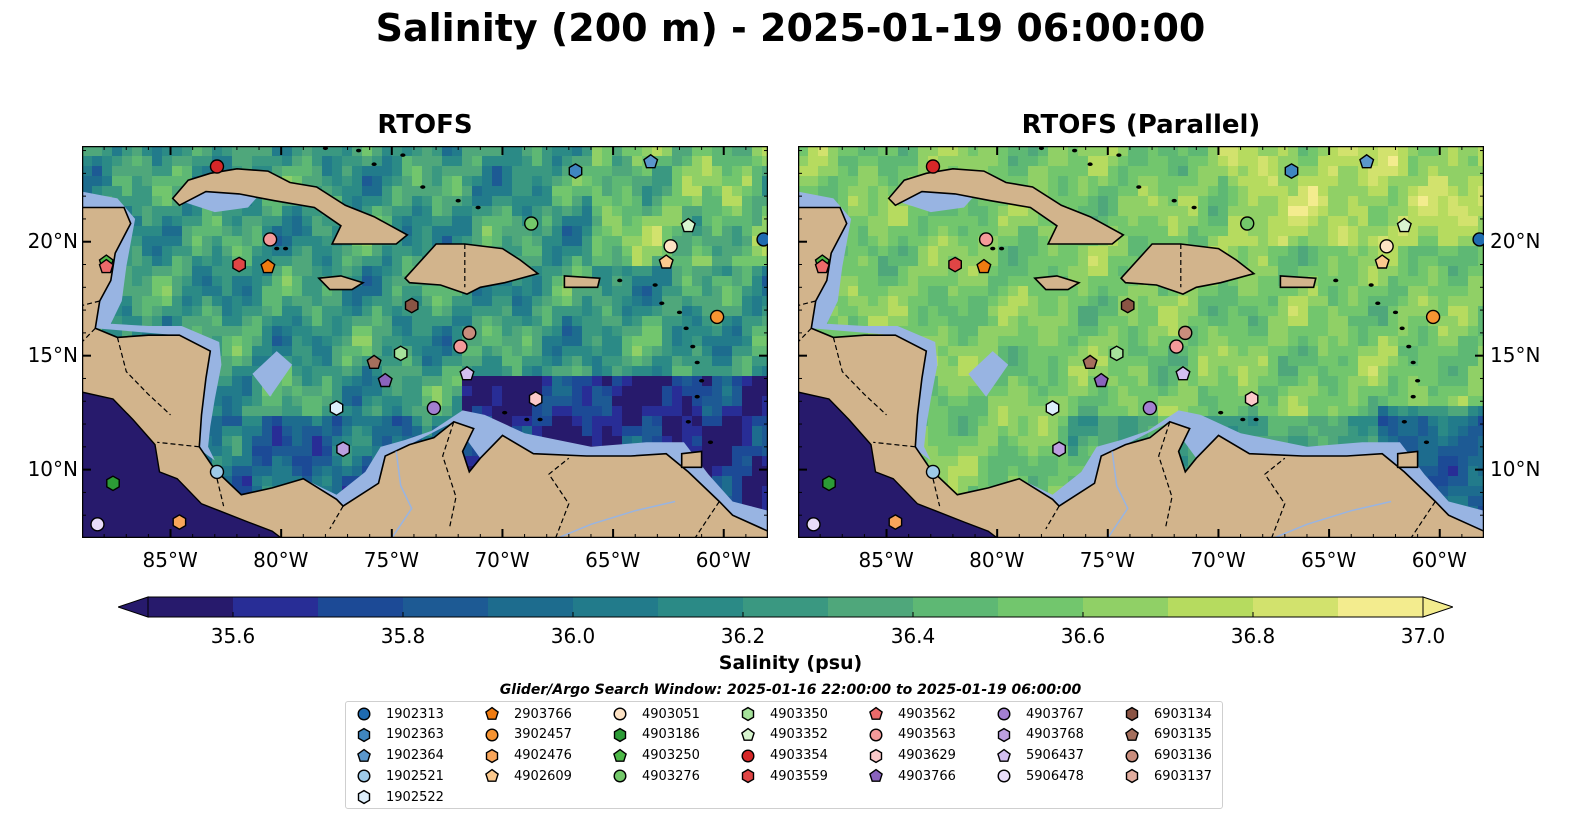 This screenshot has height=829, width=1581. I want to click on latitude-tick-label: 10°N, so click(52, 468).